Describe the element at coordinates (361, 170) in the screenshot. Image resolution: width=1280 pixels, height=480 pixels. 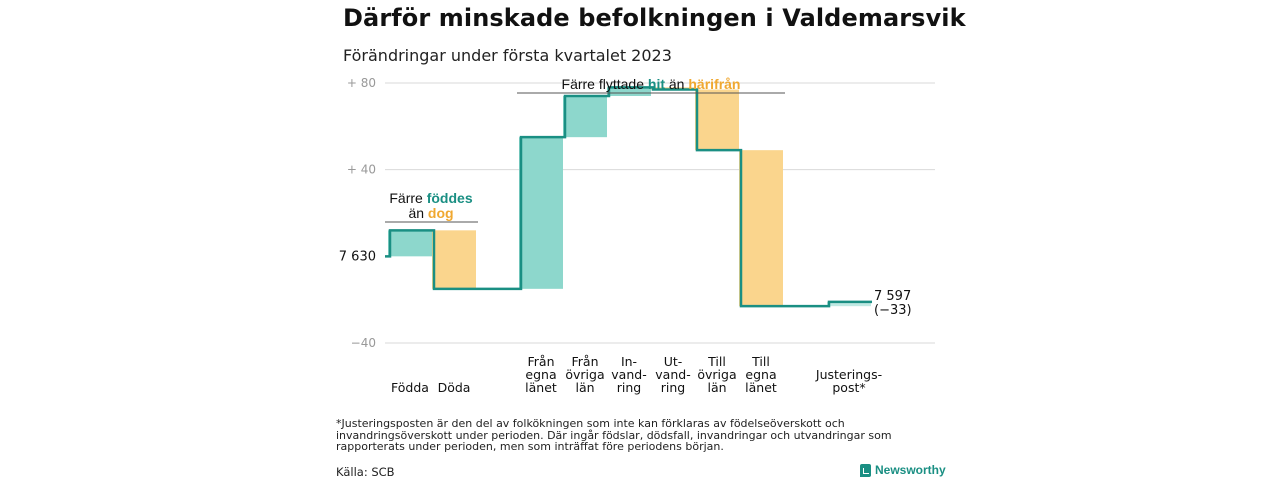
I see `y-tick-label: + 40` at that location.